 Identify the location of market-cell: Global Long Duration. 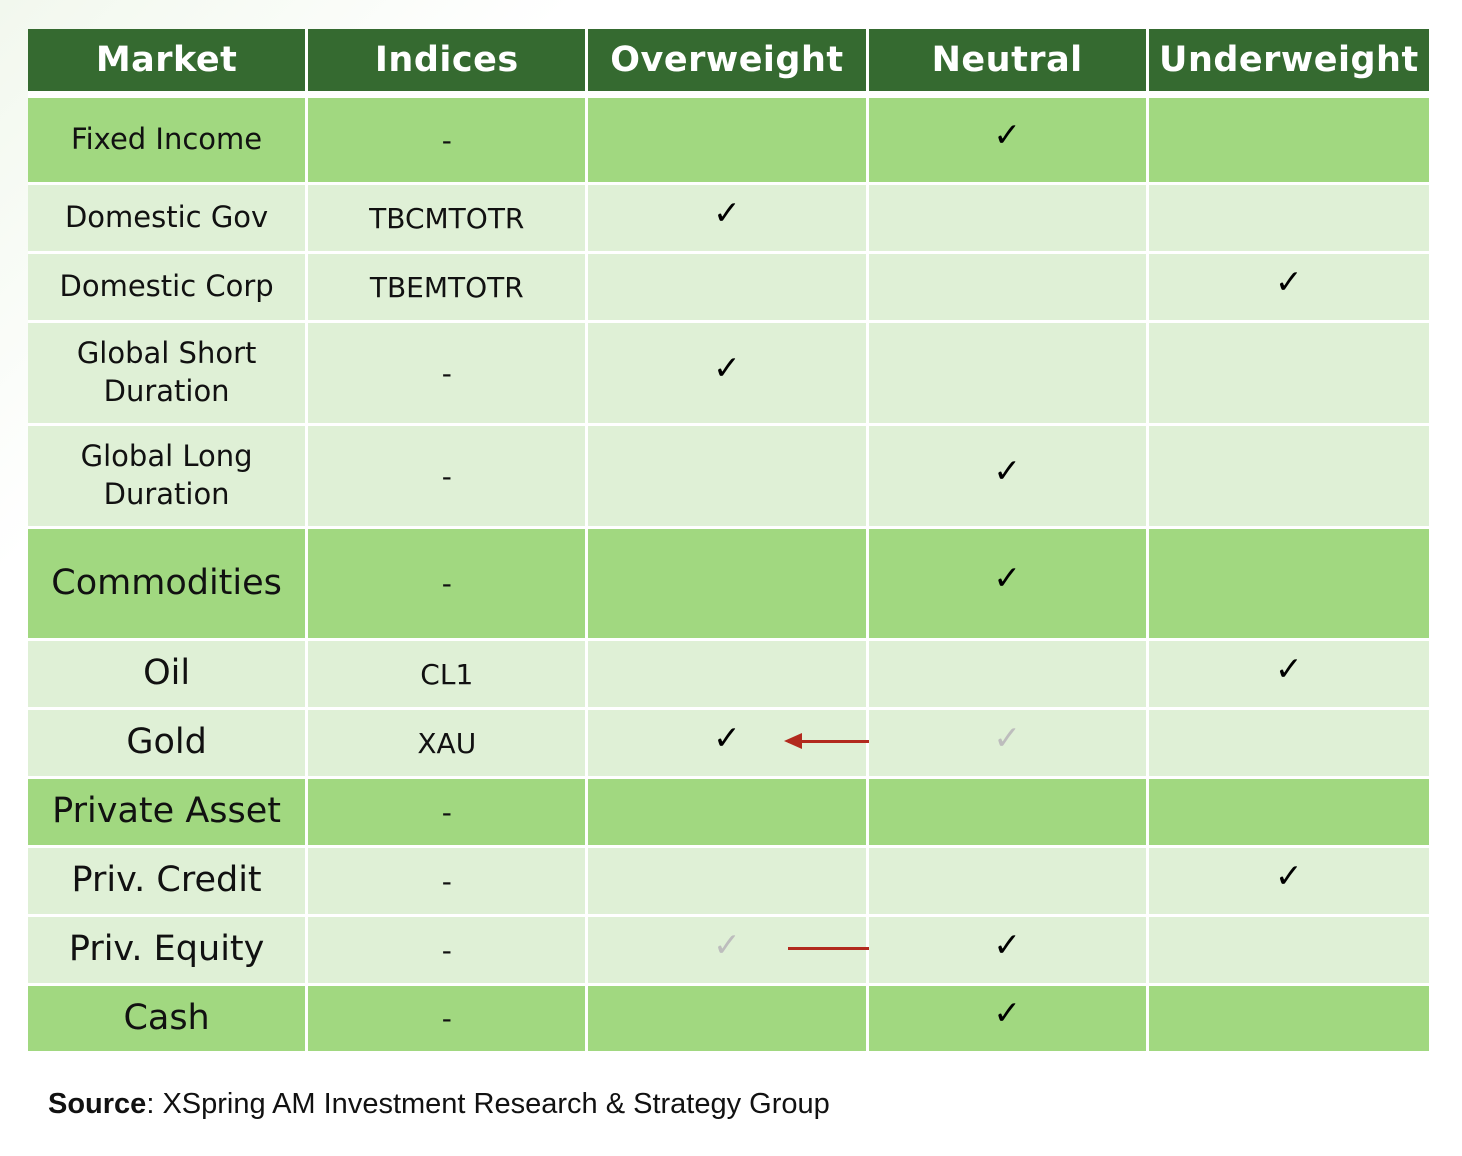
(168, 477).